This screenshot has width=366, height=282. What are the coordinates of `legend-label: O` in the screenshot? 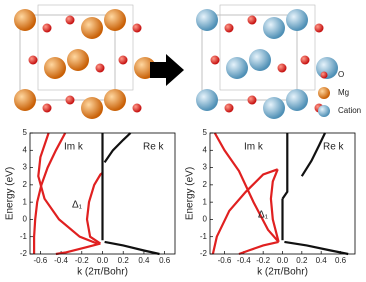 It's located at (341, 74).